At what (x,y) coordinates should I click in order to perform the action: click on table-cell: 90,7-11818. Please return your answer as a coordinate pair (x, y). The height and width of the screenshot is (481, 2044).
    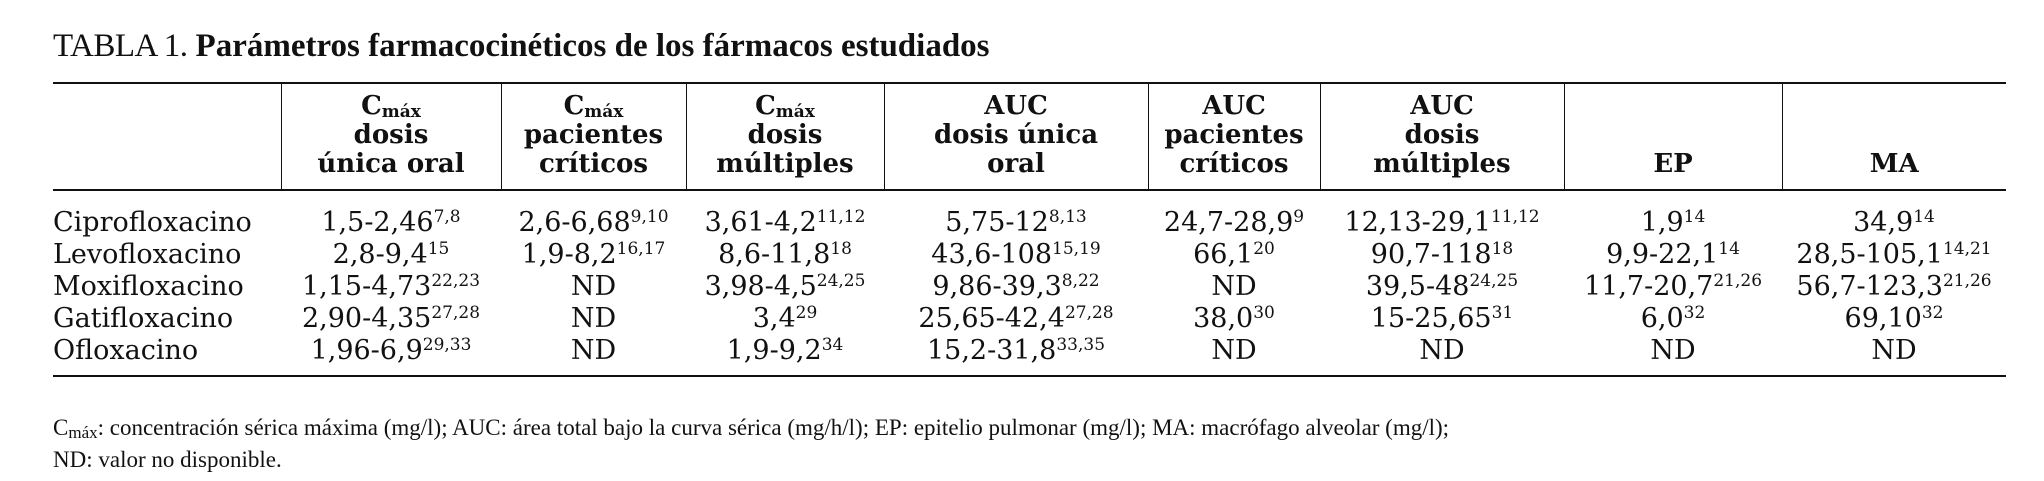
    Looking at the image, I should click on (1442, 255).